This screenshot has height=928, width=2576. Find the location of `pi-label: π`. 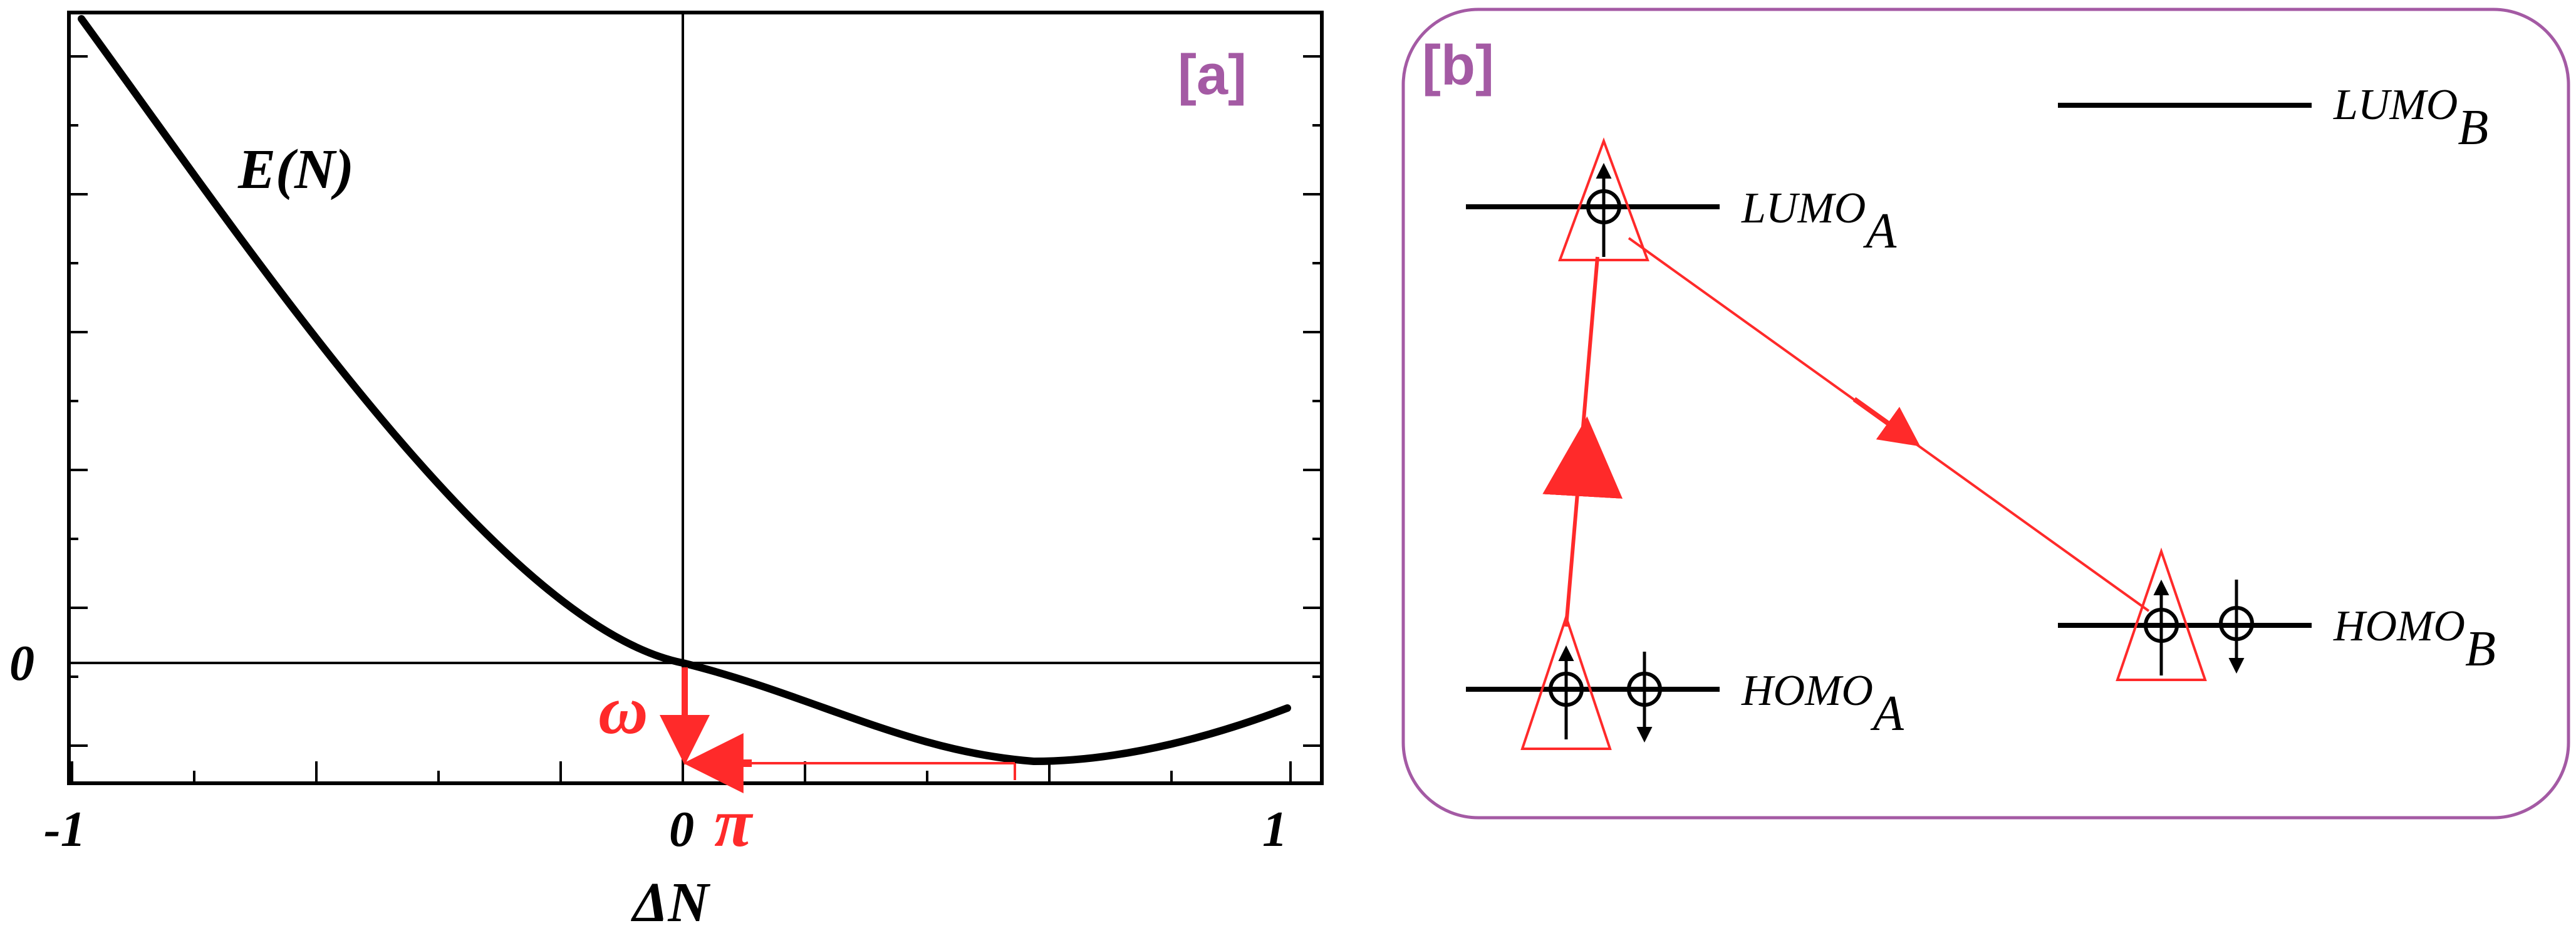

pi-label: π is located at coordinates (734, 823).